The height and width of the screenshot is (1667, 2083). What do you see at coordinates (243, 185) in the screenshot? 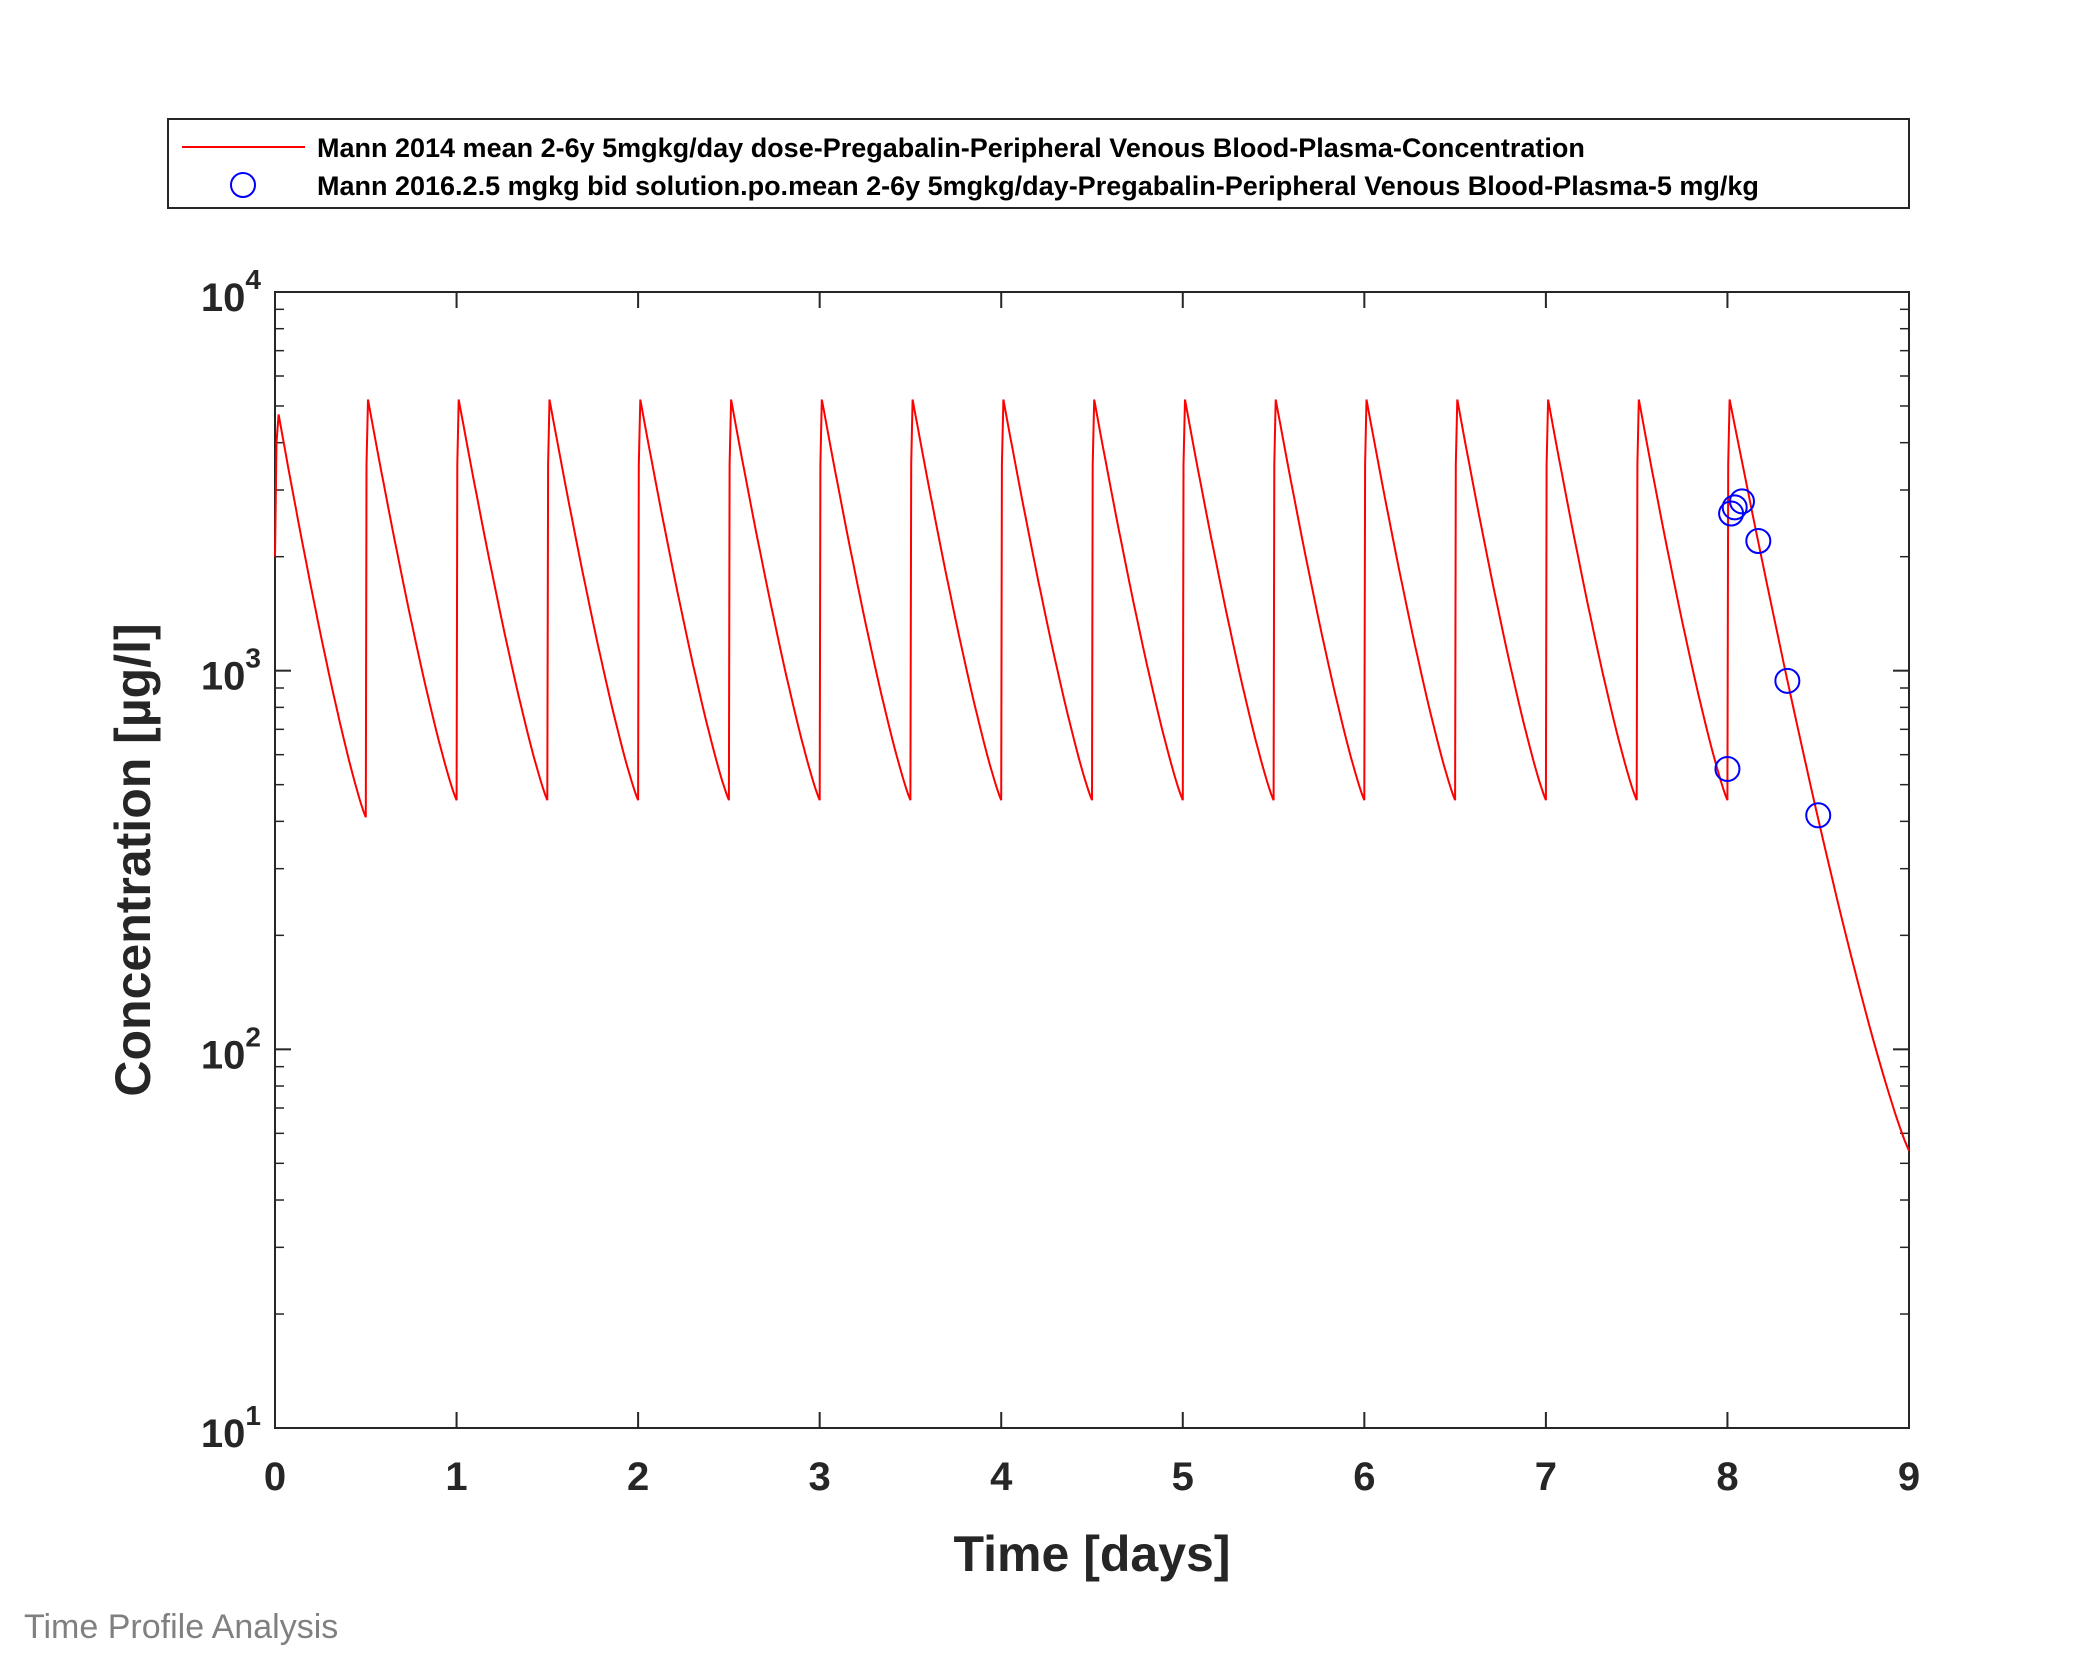
I see `legend-marker-swatch` at bounding box center [243, 185].